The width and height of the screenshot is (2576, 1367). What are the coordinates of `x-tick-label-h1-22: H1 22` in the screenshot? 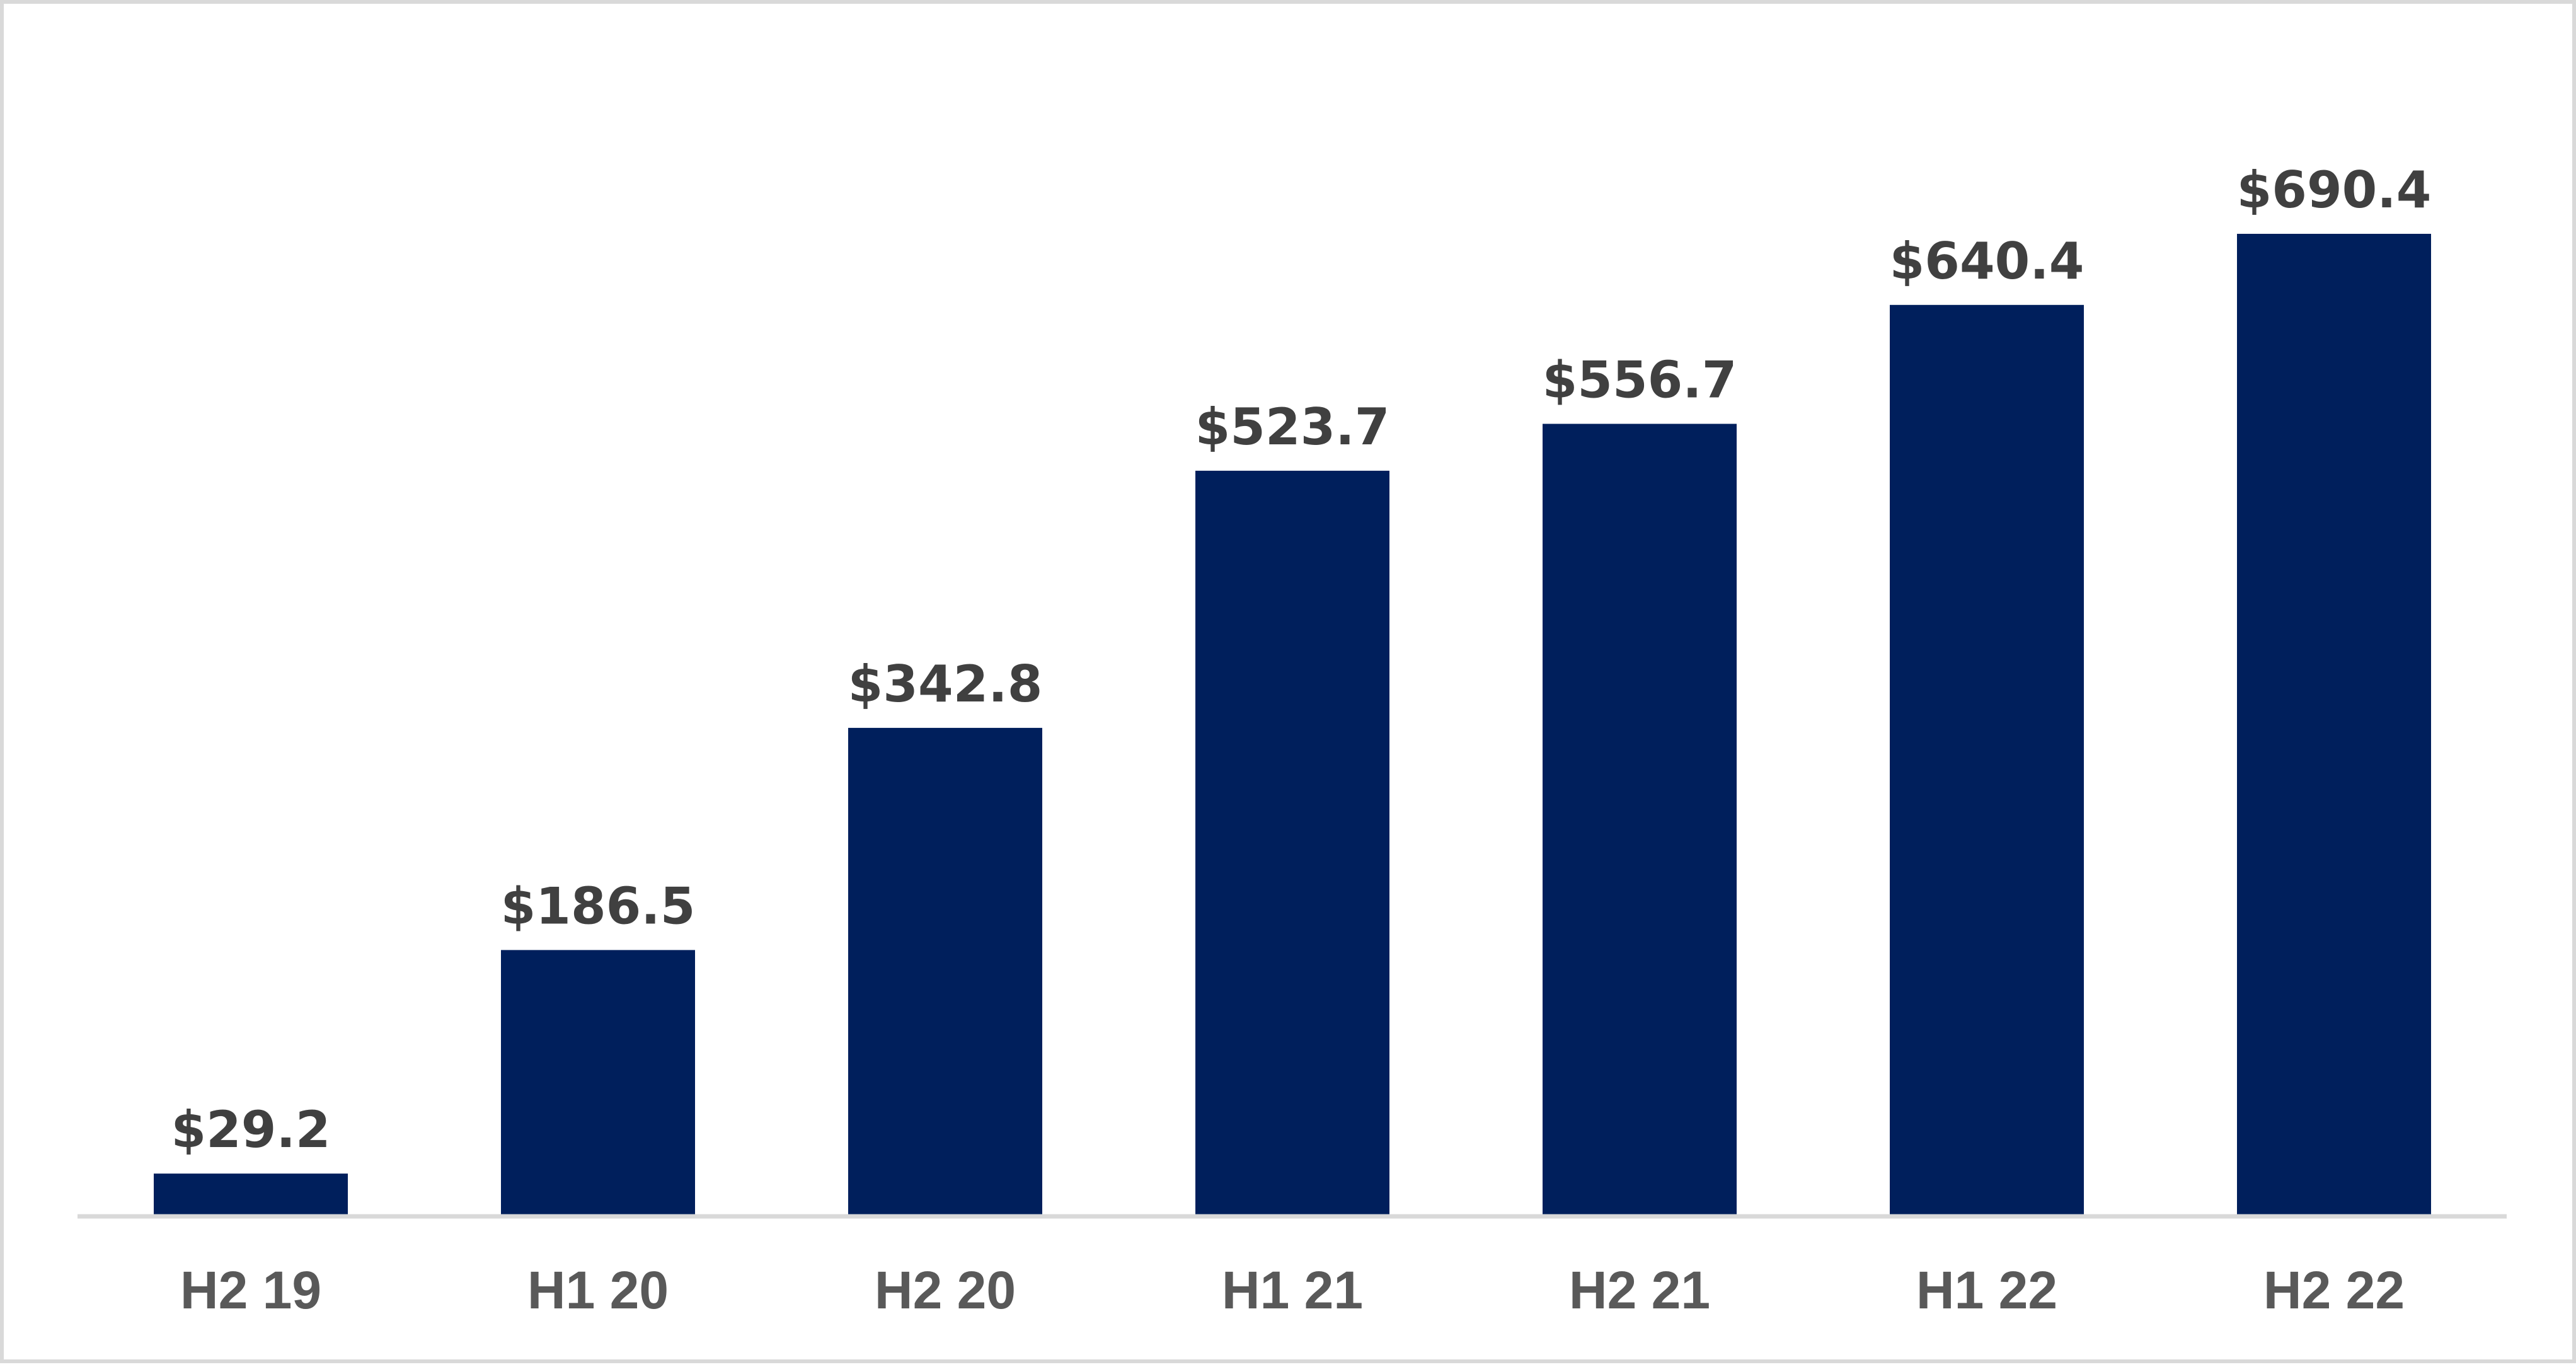 It's located at (1986, 1290).